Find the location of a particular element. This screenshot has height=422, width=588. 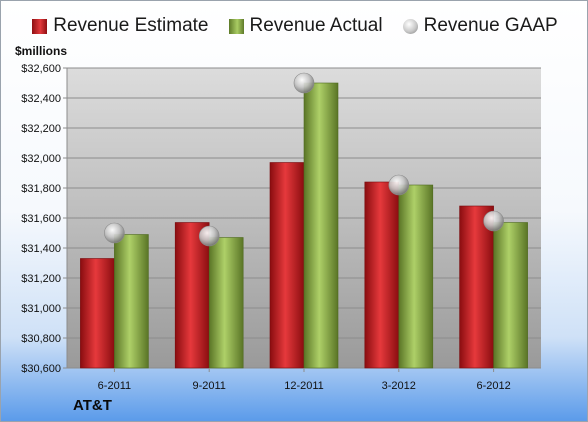

company-name: AT&T is located at coordinates (92, 405).